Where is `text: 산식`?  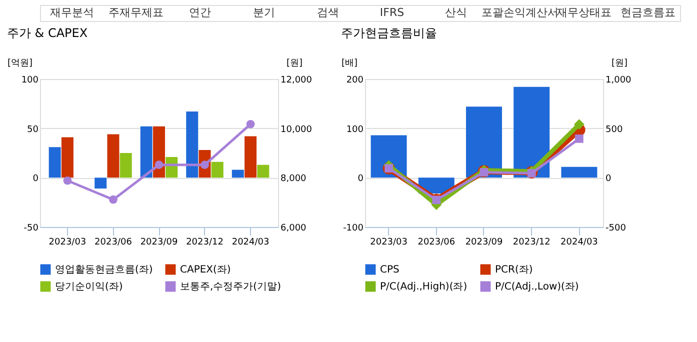
text: 산식 is located at coordinates (456, 12).